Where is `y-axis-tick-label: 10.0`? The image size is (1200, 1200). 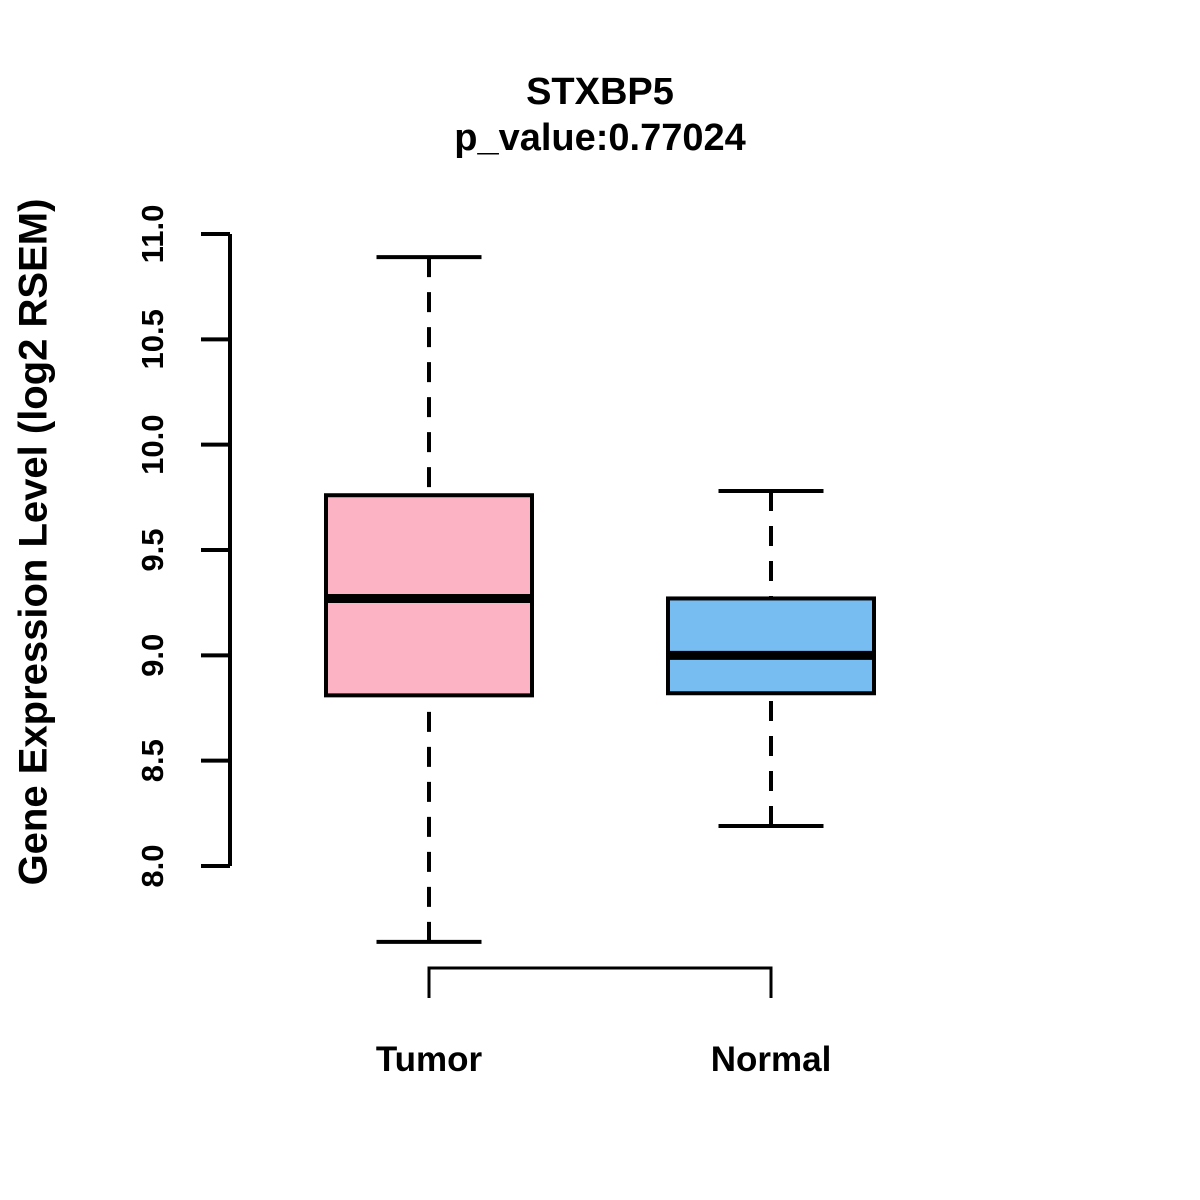
y-axis-tick-label: 10.0 is located at coordinates (152, 444).